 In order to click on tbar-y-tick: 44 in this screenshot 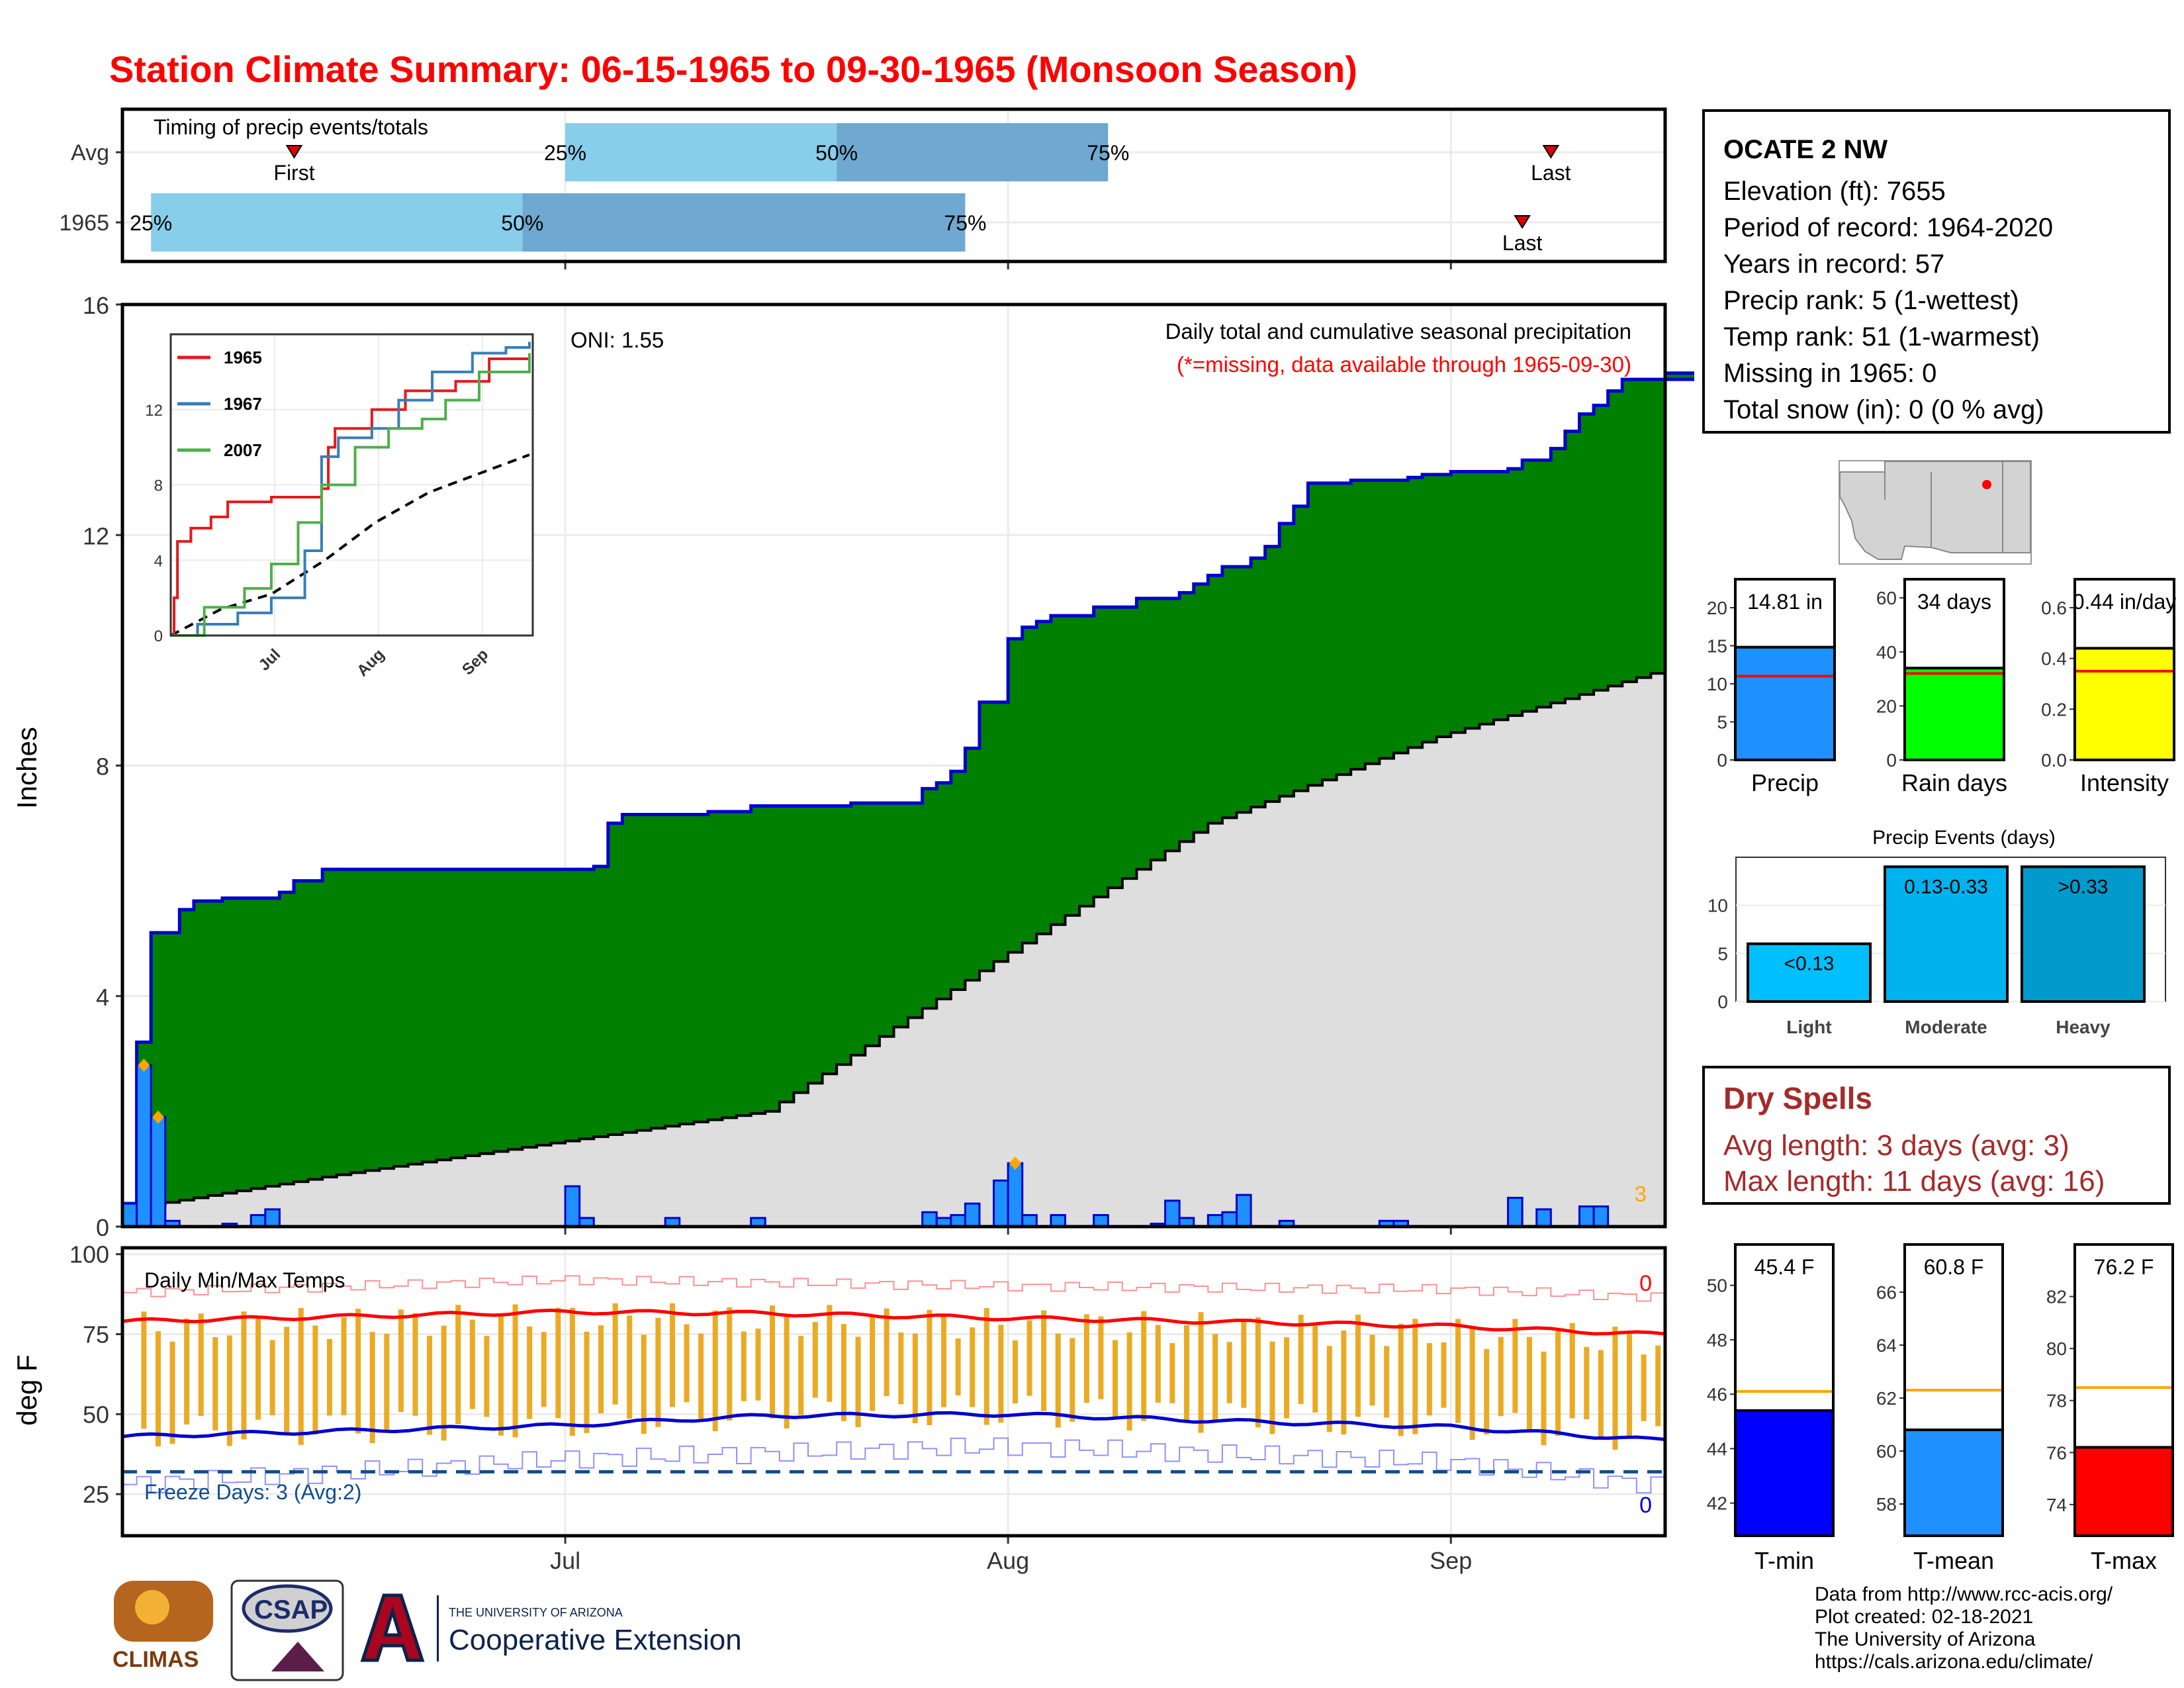, I will do `click(1717, 1448)`.